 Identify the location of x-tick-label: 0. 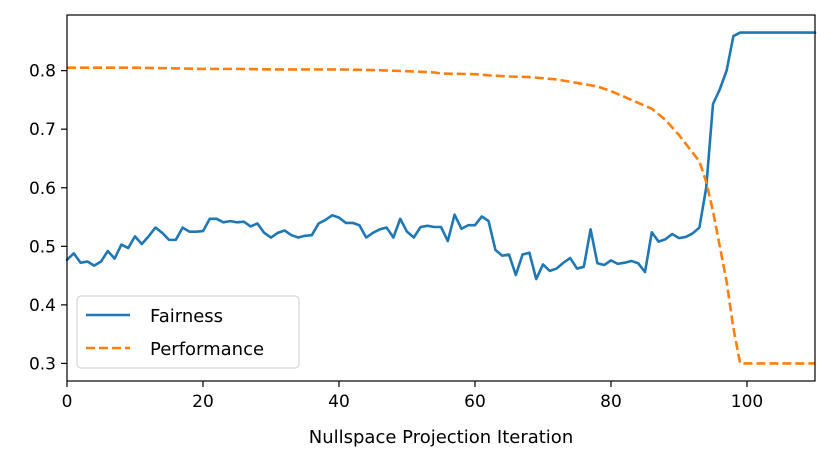
(67, 402).